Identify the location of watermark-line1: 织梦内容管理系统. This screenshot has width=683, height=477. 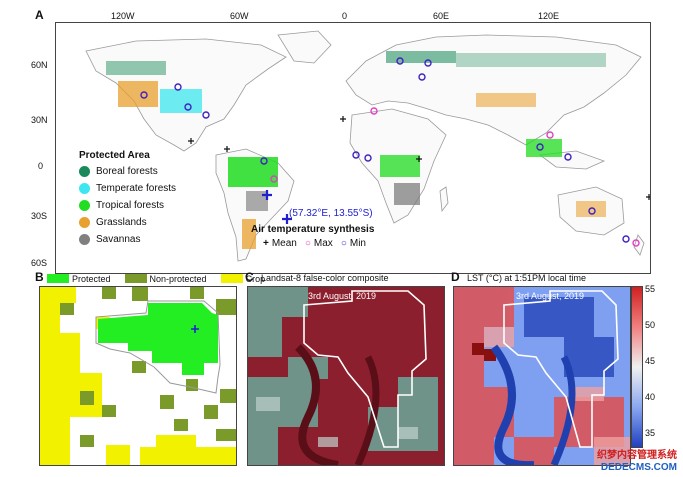
(637, 455).